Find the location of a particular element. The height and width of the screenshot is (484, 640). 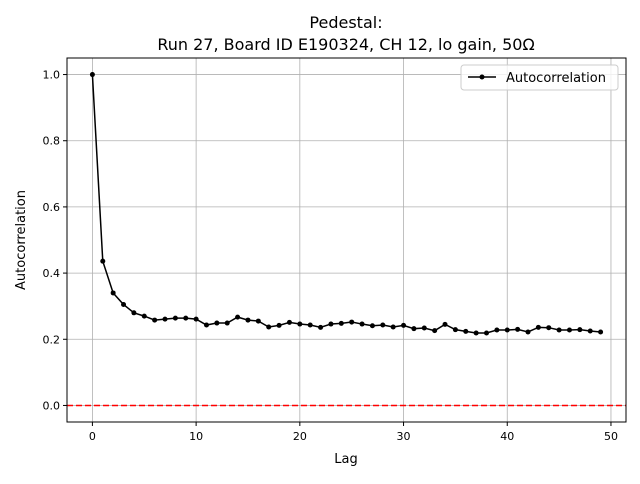

x-tick-label: 40 is located at coordinates (507, 436).